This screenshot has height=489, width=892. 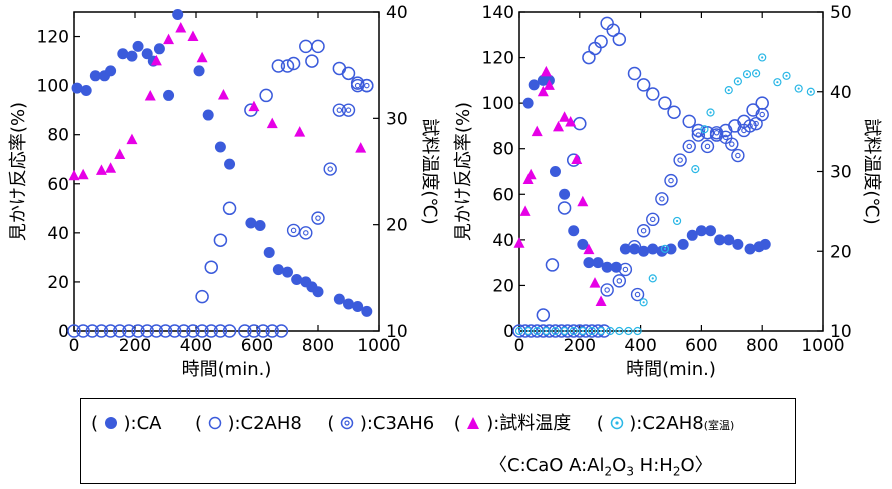 I want to click on x-tick-label: 200, so click(x=580, y=346).